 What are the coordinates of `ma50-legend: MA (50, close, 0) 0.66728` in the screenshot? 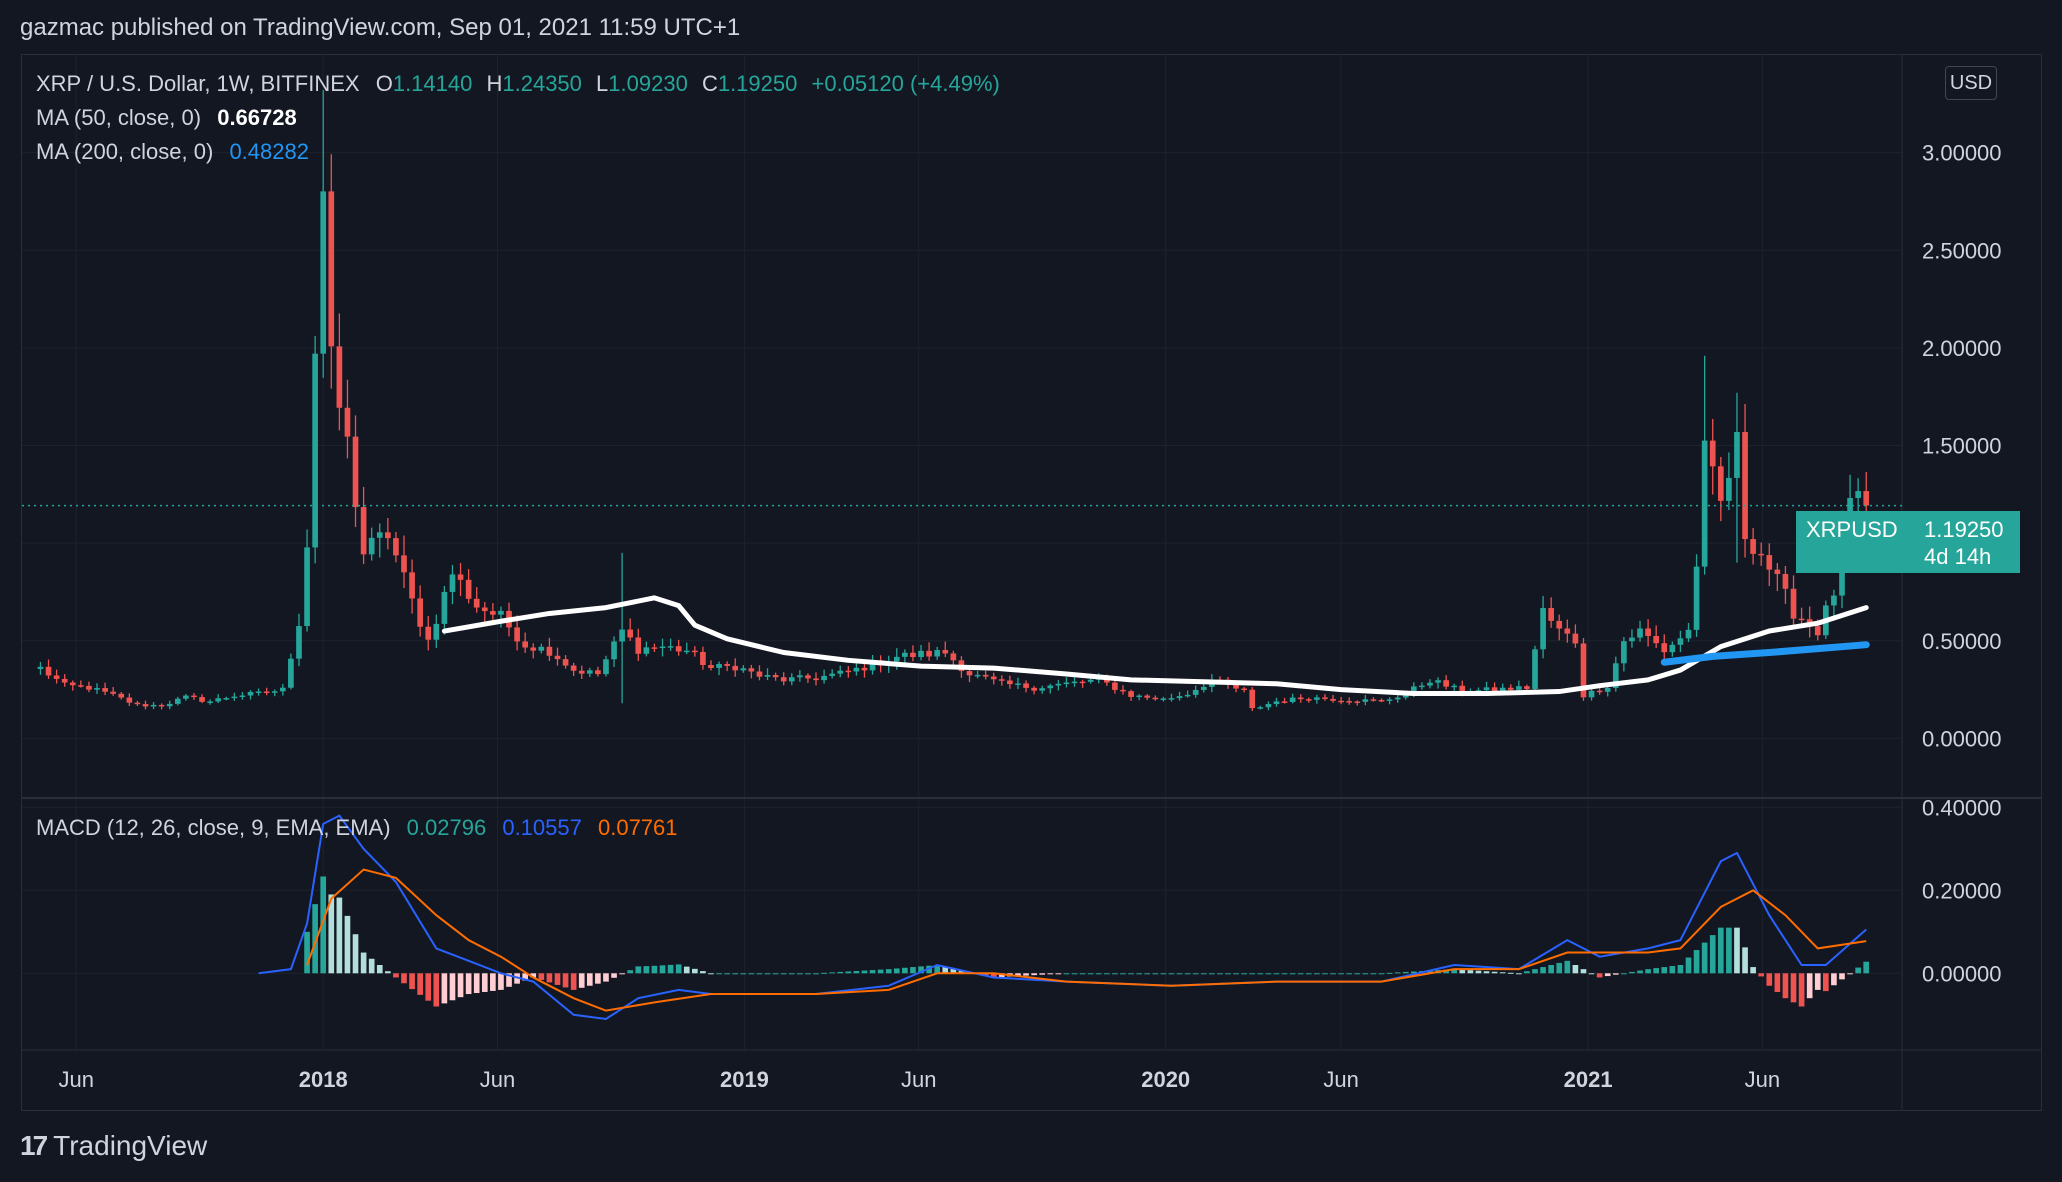 It's located at (166, 118).